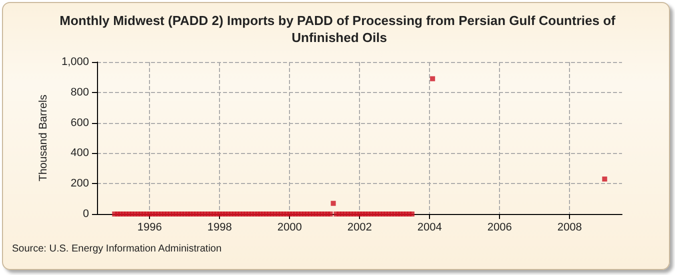 Image resolution: width=675 pixels, height=275 pixels. Describe the element at coordinates (499, 228) in the screenshot. I see `x-tick-label: 2006` at that location.